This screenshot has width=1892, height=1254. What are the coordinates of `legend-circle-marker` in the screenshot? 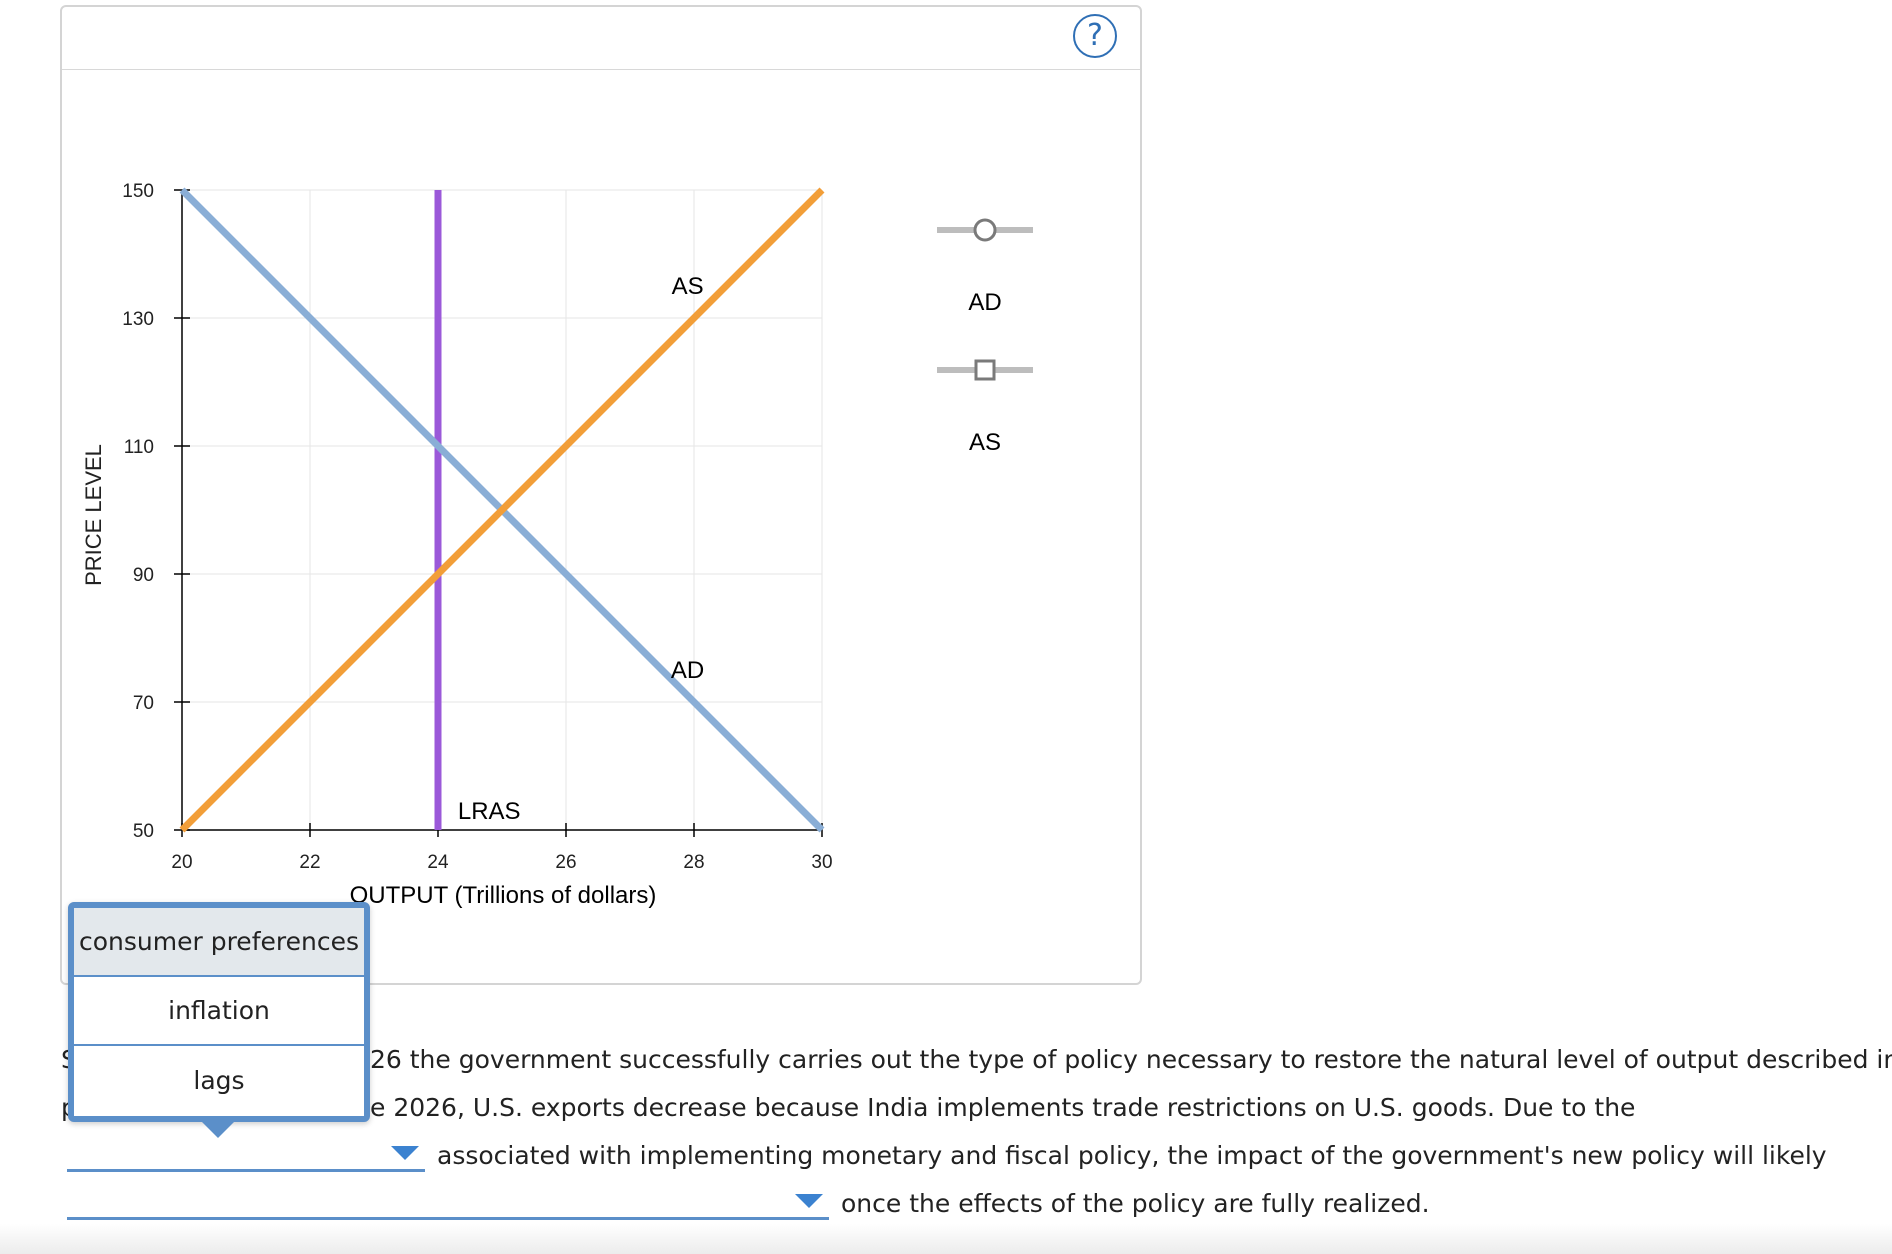 It's located at (985, 230).